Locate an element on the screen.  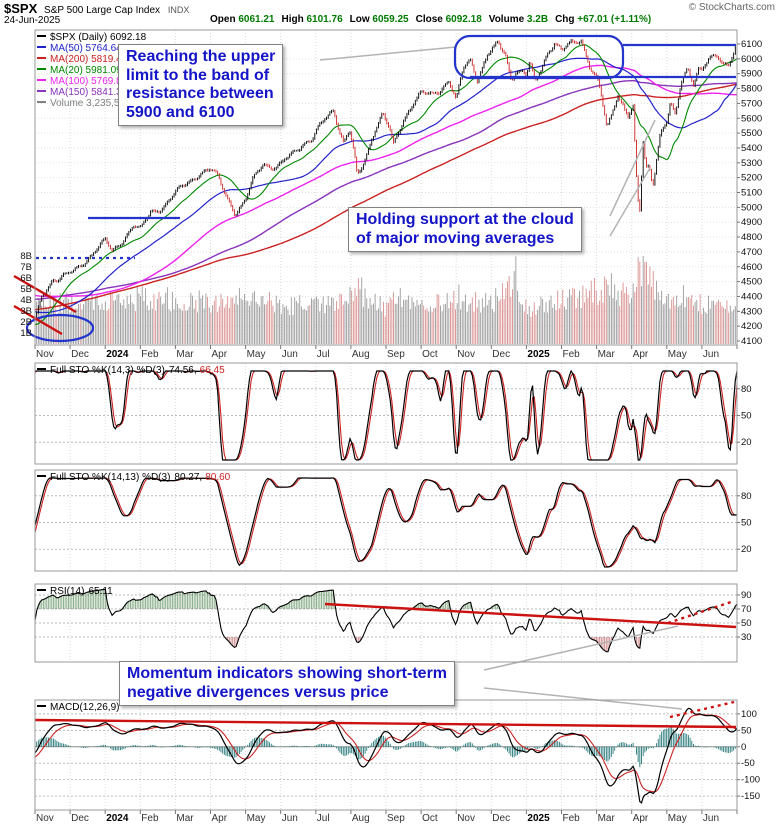
sto-slow-layer is located at coordinates (386, 522).